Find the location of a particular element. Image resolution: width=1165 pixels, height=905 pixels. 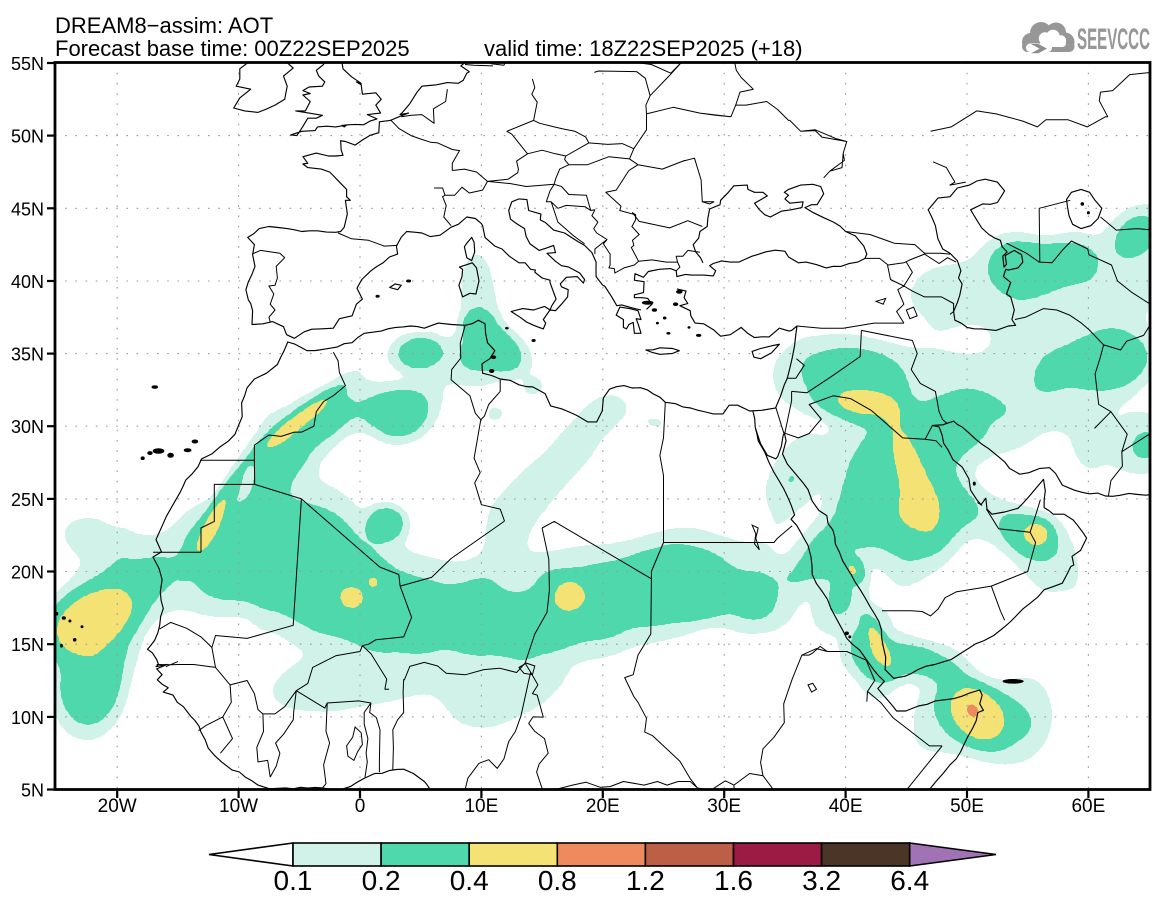

svg-text: 60E is located at coordinates (1088, 806).